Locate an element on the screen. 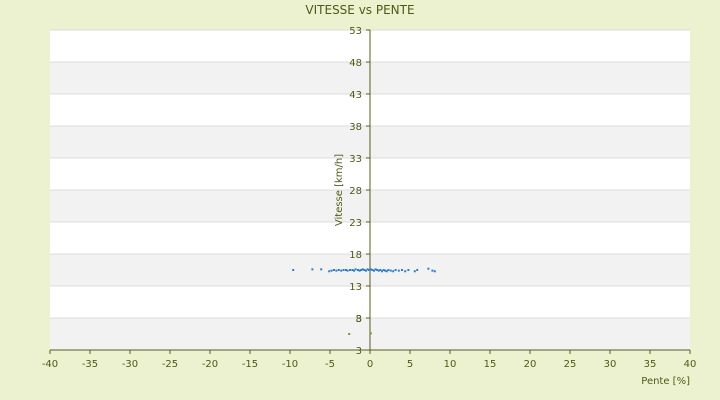 The height and width of the screenshot is (400, 720). y-axis-label: Vitesse [km/h] is located at coordinates (339, 190).